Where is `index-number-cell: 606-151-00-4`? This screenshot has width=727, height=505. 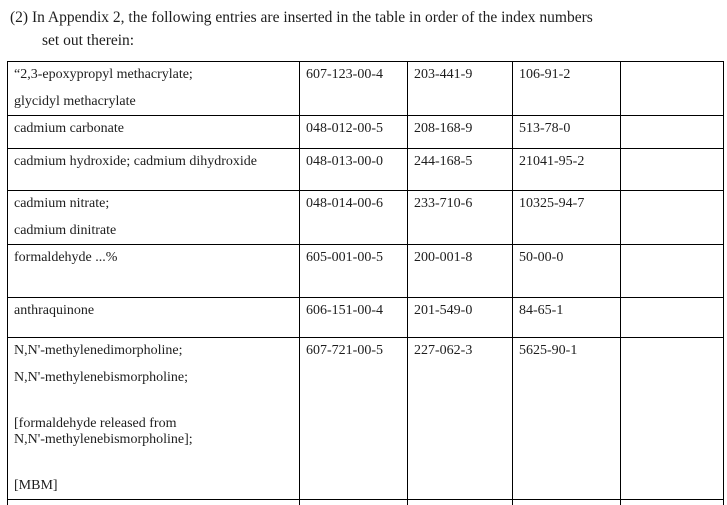 index-number-cell: 606-151-00-4 is located at coordinates (353, 317).